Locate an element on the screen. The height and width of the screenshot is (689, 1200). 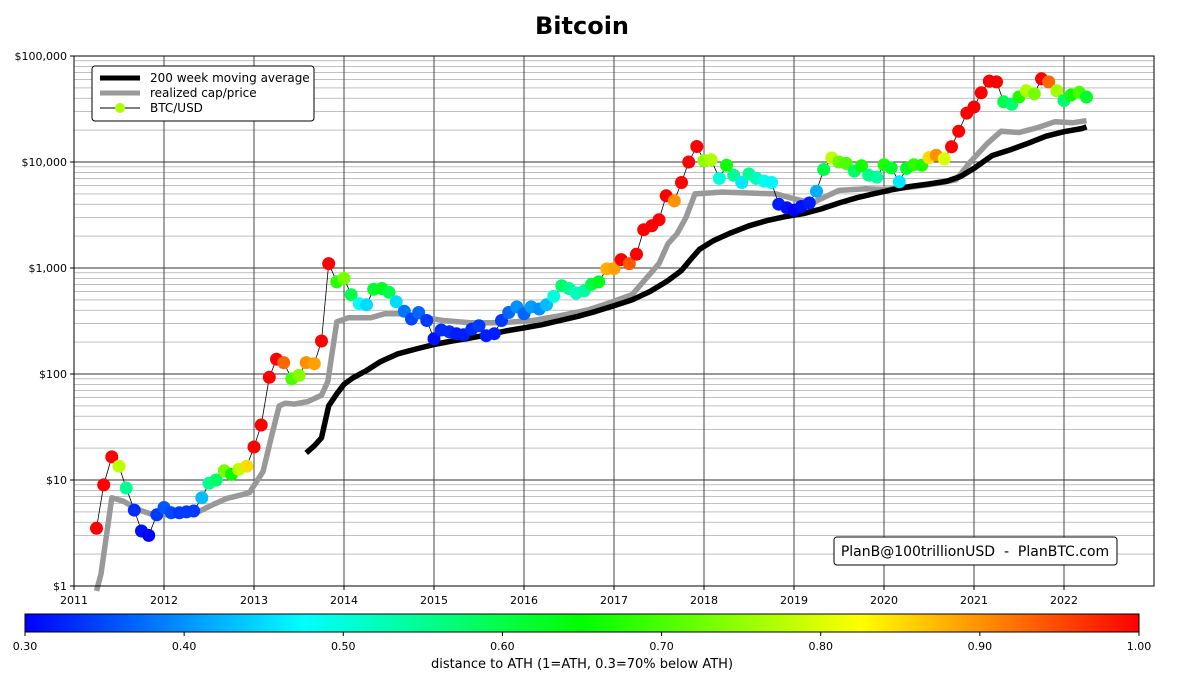
y-tick-label: $1,000 is located at coordinates (48, 268).